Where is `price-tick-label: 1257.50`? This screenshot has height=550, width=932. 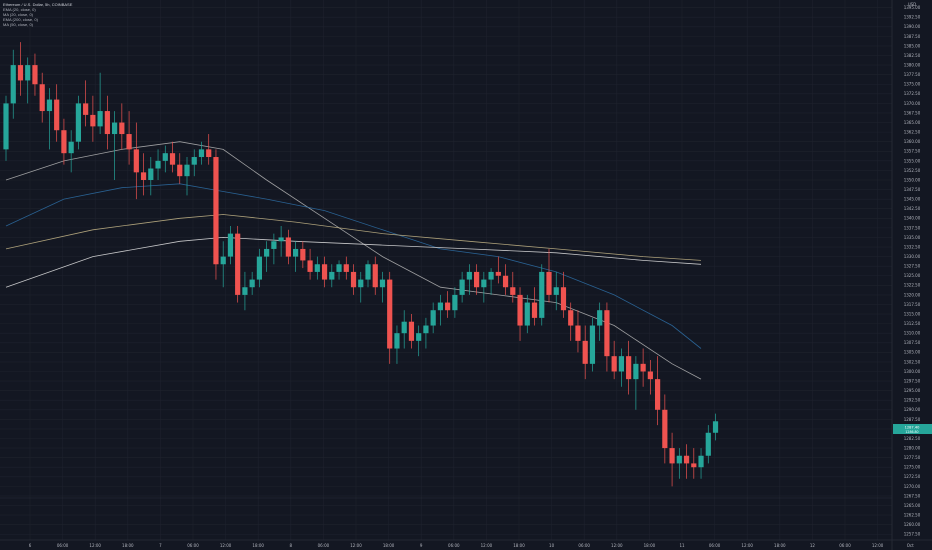 price-tick-label: 1257.50 is located at coordinates (912, 534).